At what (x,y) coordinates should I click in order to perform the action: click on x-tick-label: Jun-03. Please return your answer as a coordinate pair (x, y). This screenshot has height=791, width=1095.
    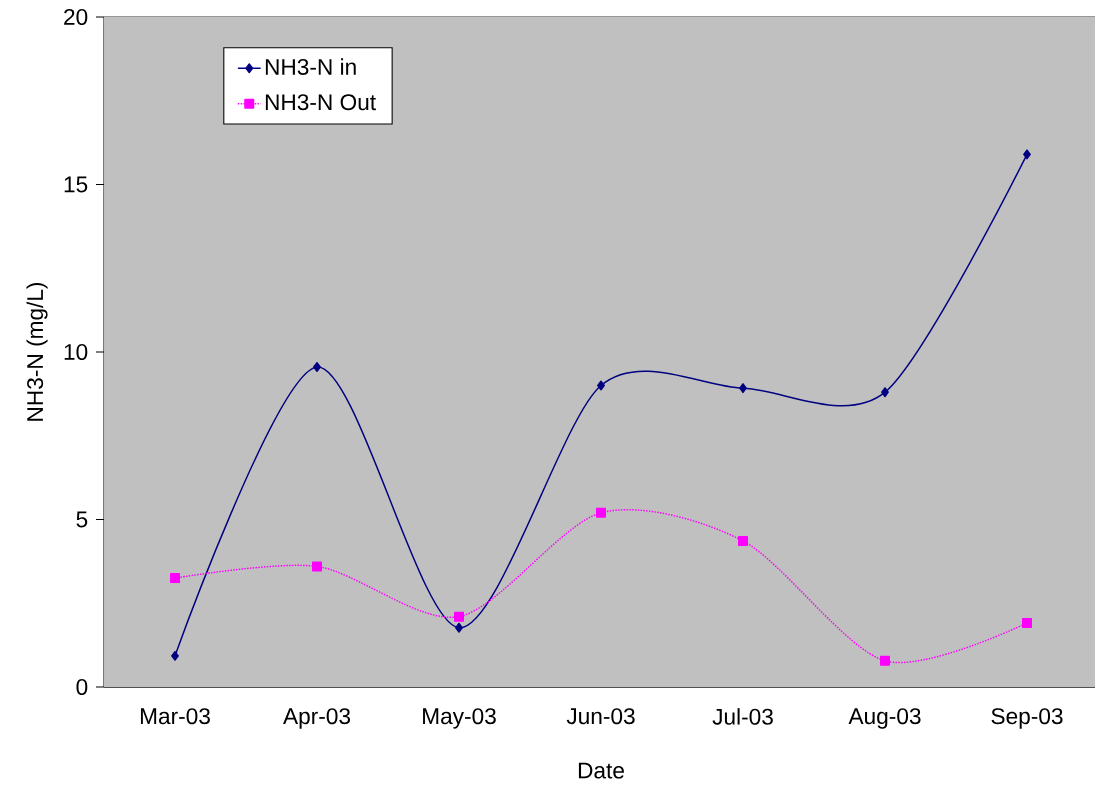
    Looking at the image, I should click on (600, 716).